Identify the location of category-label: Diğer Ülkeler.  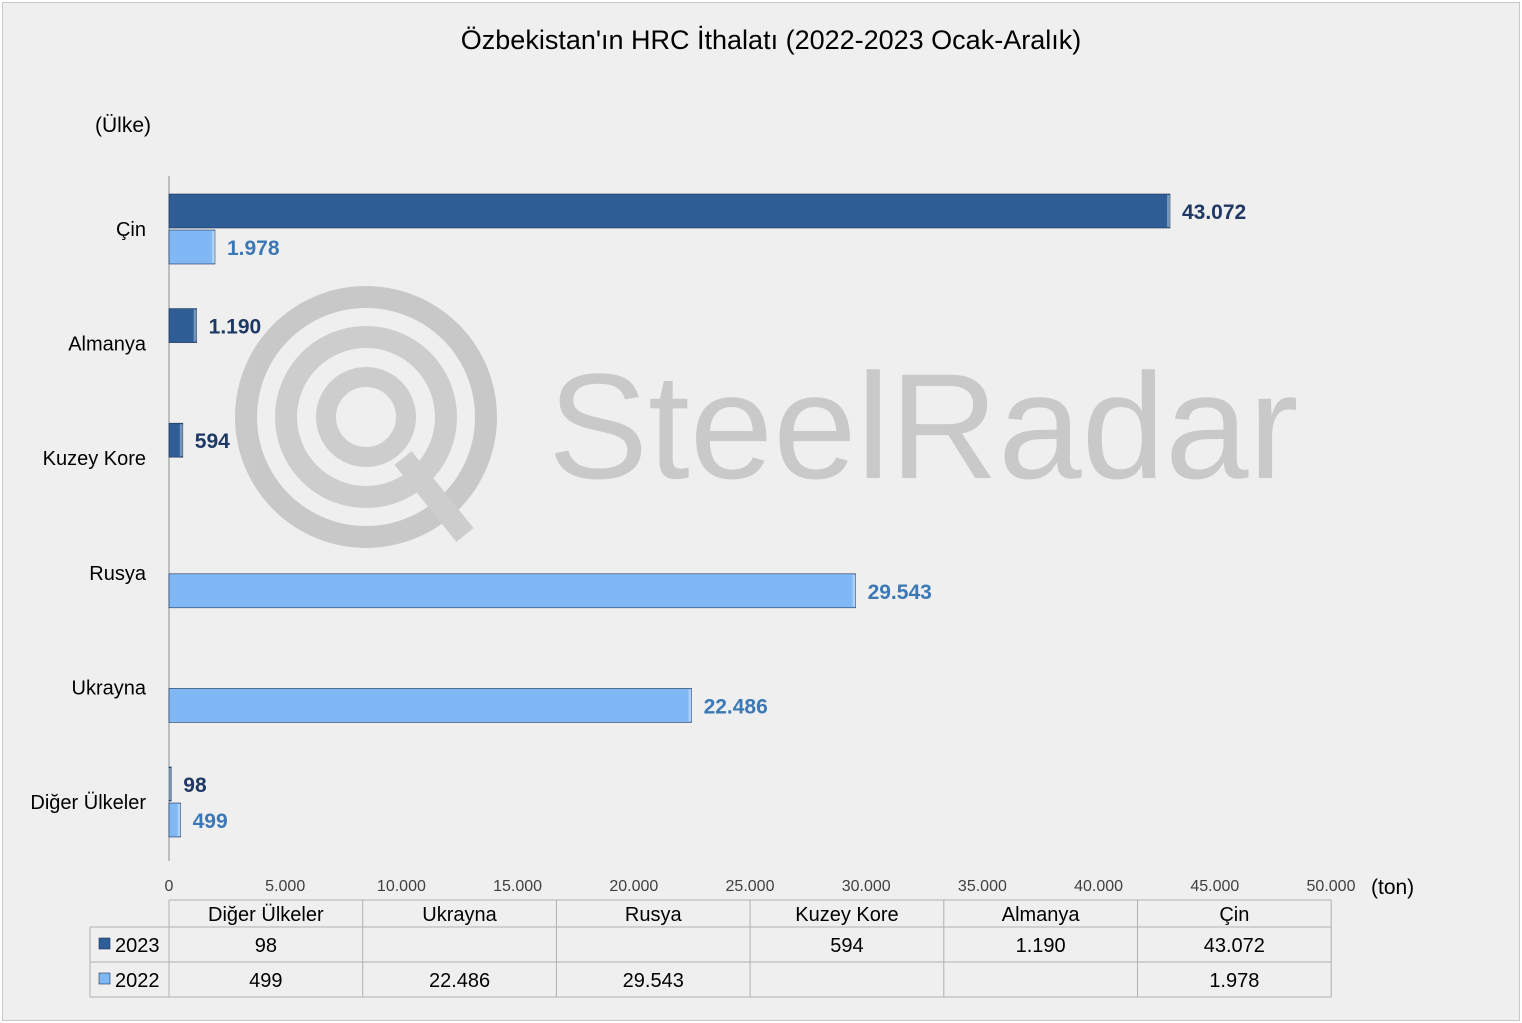
(88, 803).